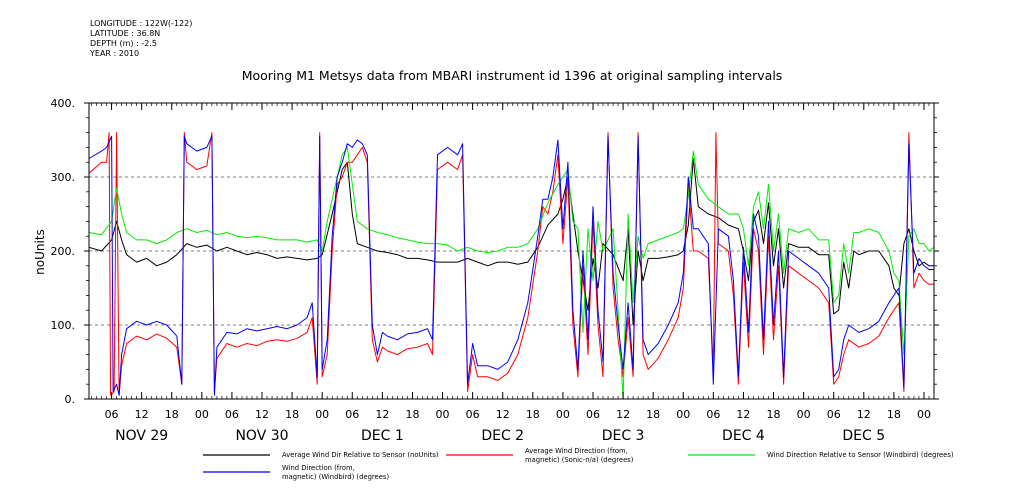  I want to click on x-day-label: DEC 4, so click(743, 436).